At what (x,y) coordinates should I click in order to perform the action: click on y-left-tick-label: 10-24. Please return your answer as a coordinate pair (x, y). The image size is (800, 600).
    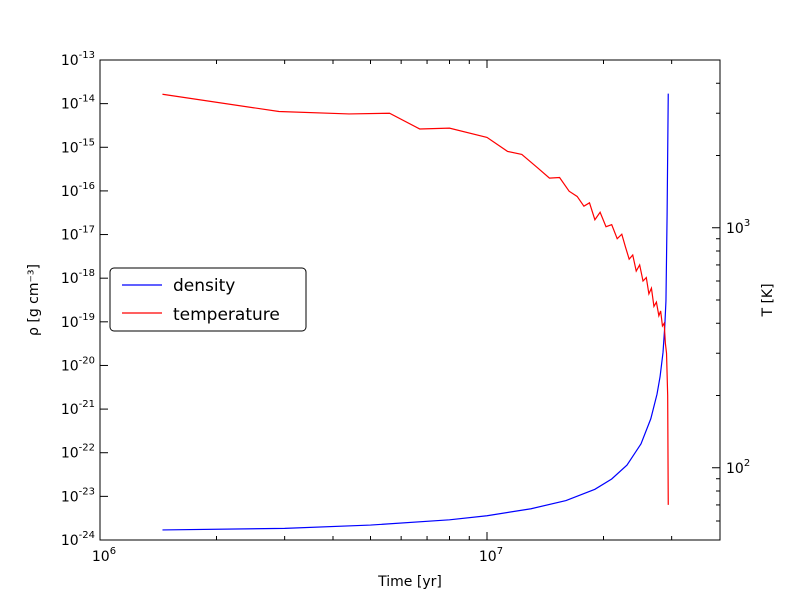
    Looking at the image, I should click on (78, 539).